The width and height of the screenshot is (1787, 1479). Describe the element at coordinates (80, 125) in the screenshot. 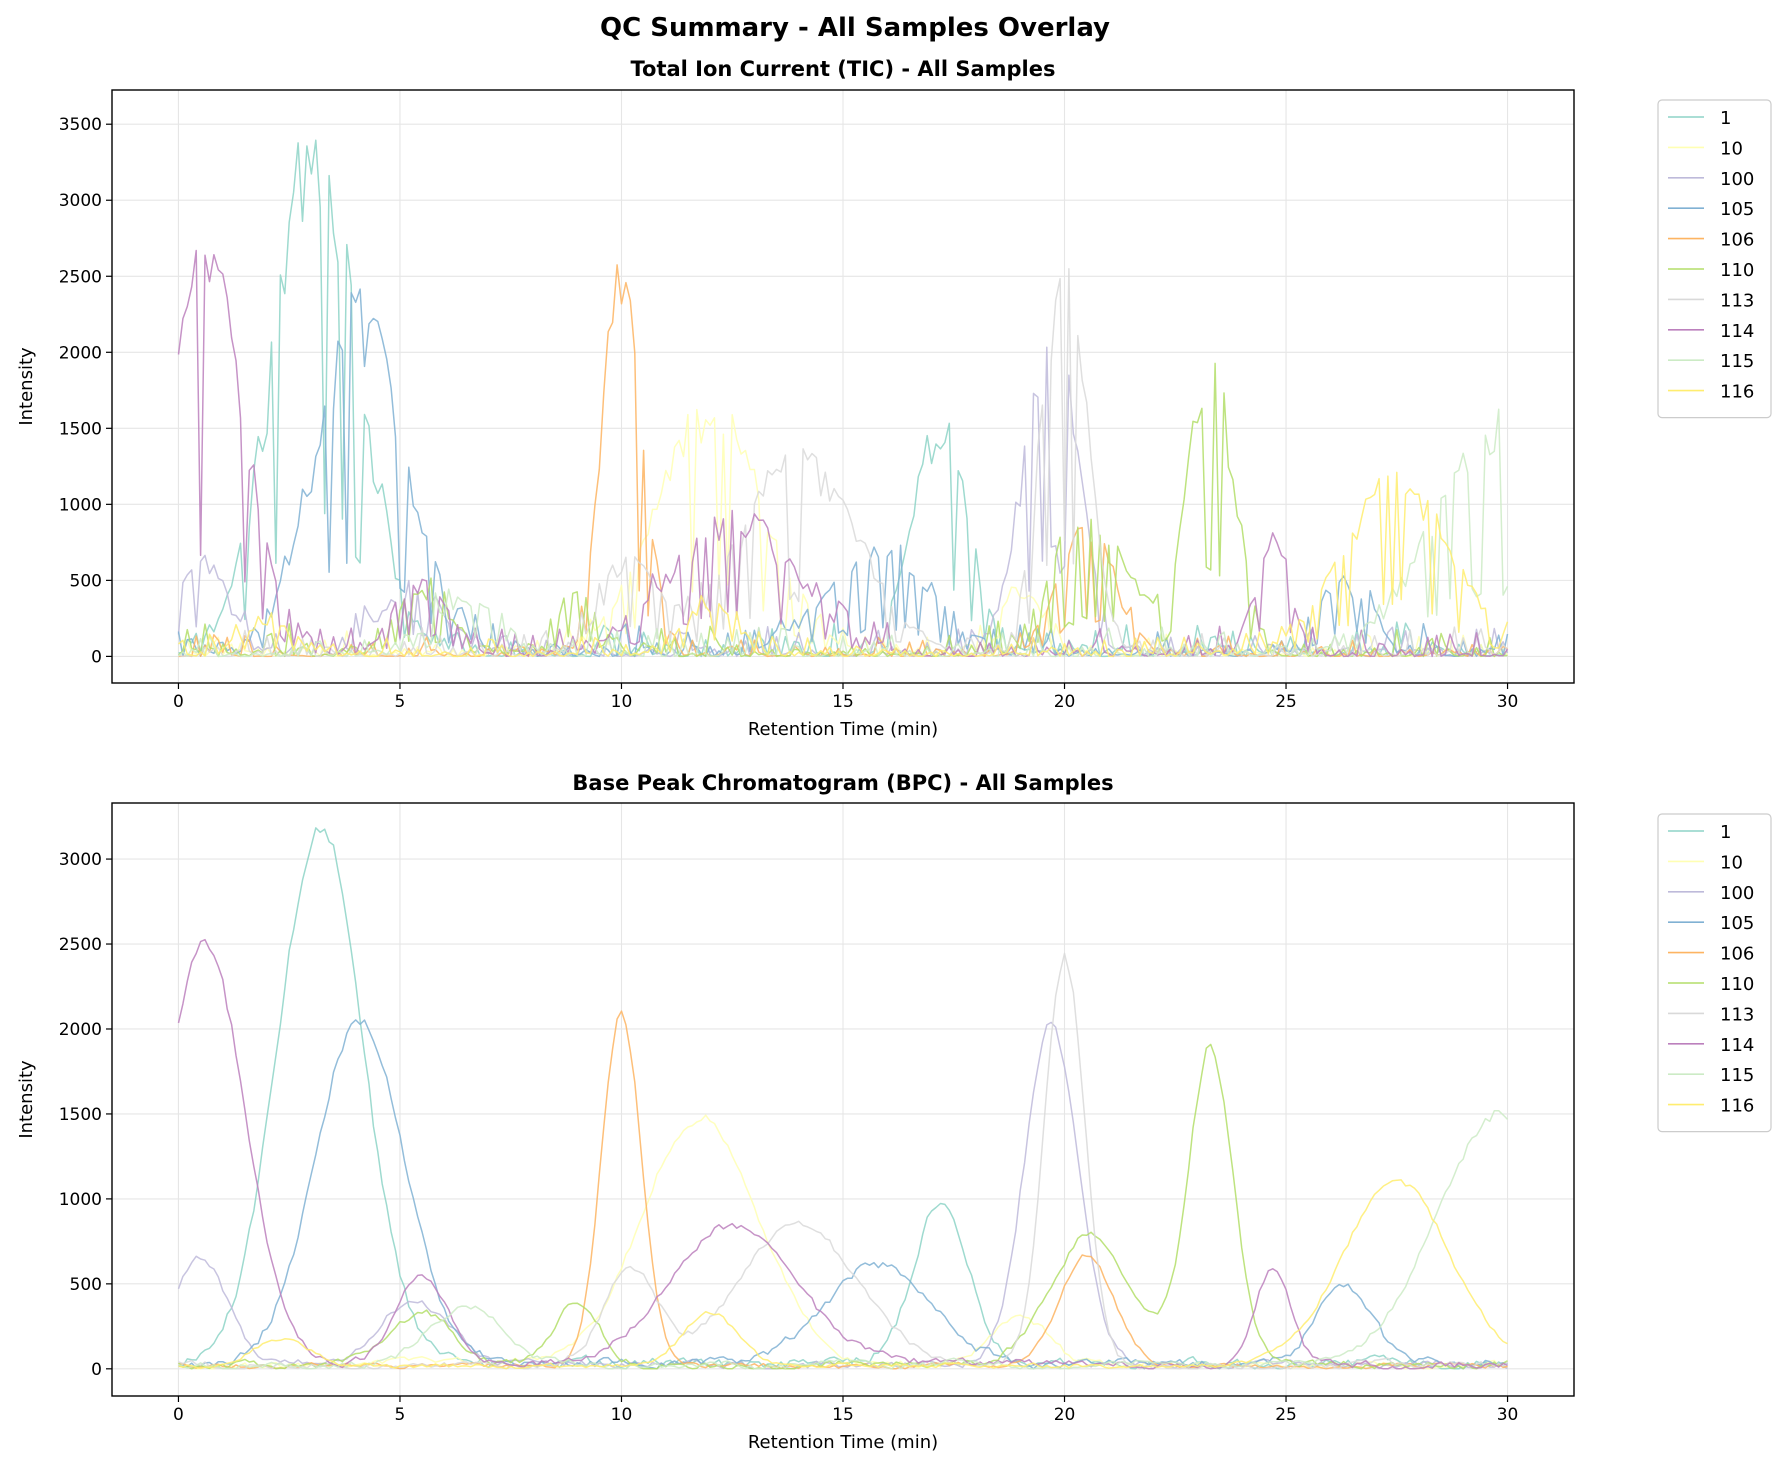

I see `y-tick-label: 3500` at that location.